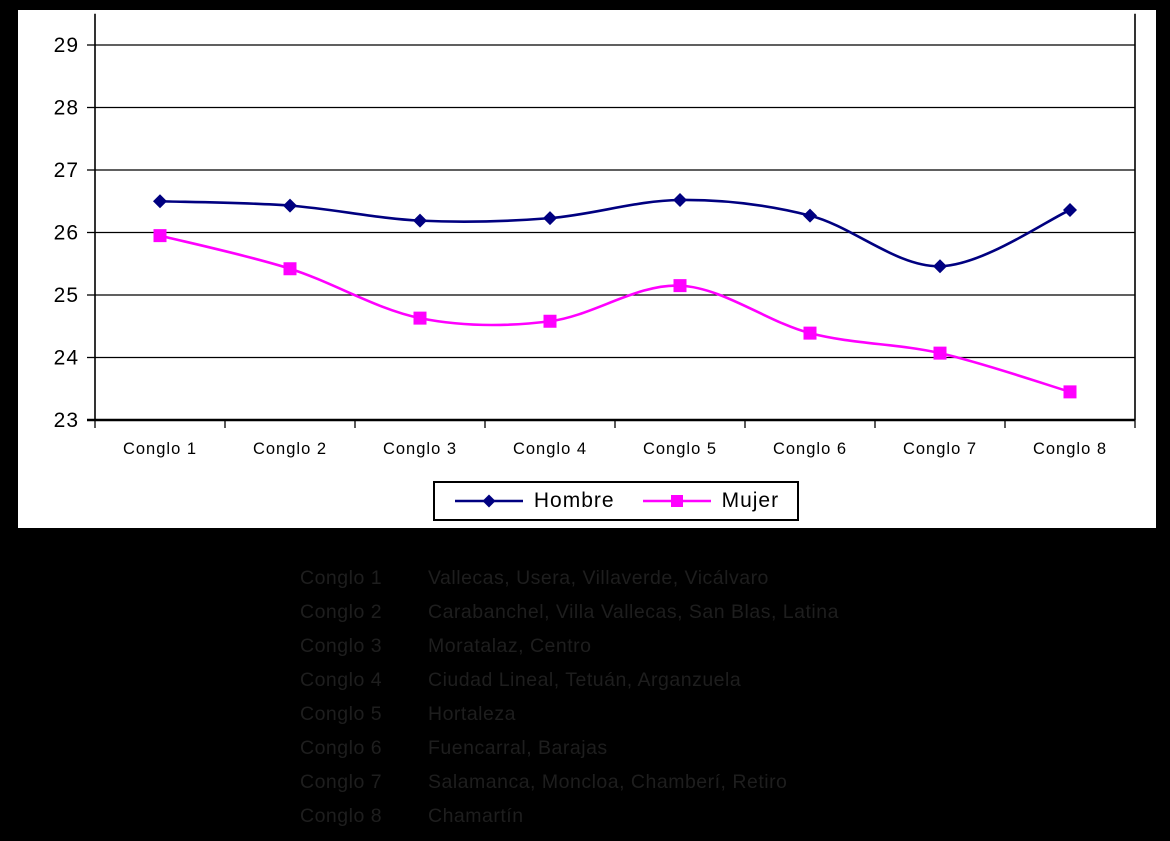 This screenshot has height=841, width=1170. Describe the element at coordinates (66, 358) in the screenshot. I see `y-axis-tick-label: 24` at that location.